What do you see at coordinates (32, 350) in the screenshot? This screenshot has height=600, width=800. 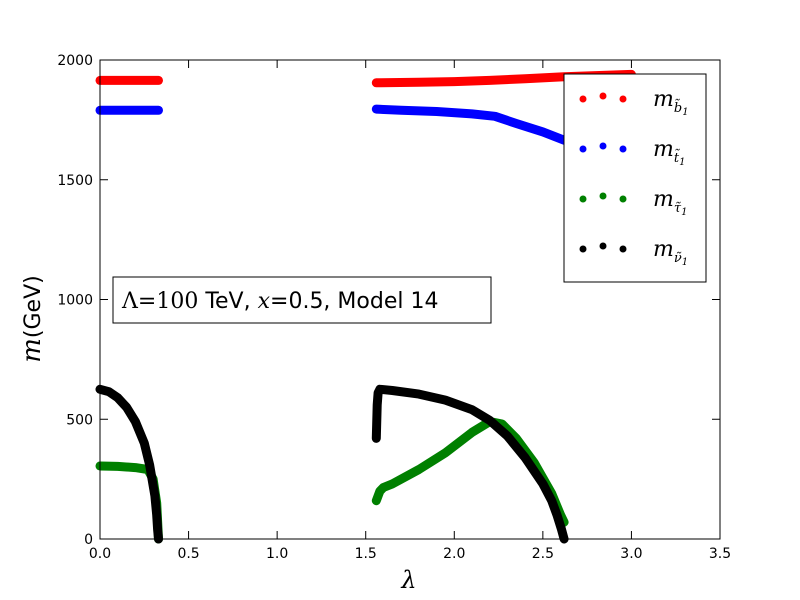 I see `y-axis-label-math: m` at bounding box center [32, 350].